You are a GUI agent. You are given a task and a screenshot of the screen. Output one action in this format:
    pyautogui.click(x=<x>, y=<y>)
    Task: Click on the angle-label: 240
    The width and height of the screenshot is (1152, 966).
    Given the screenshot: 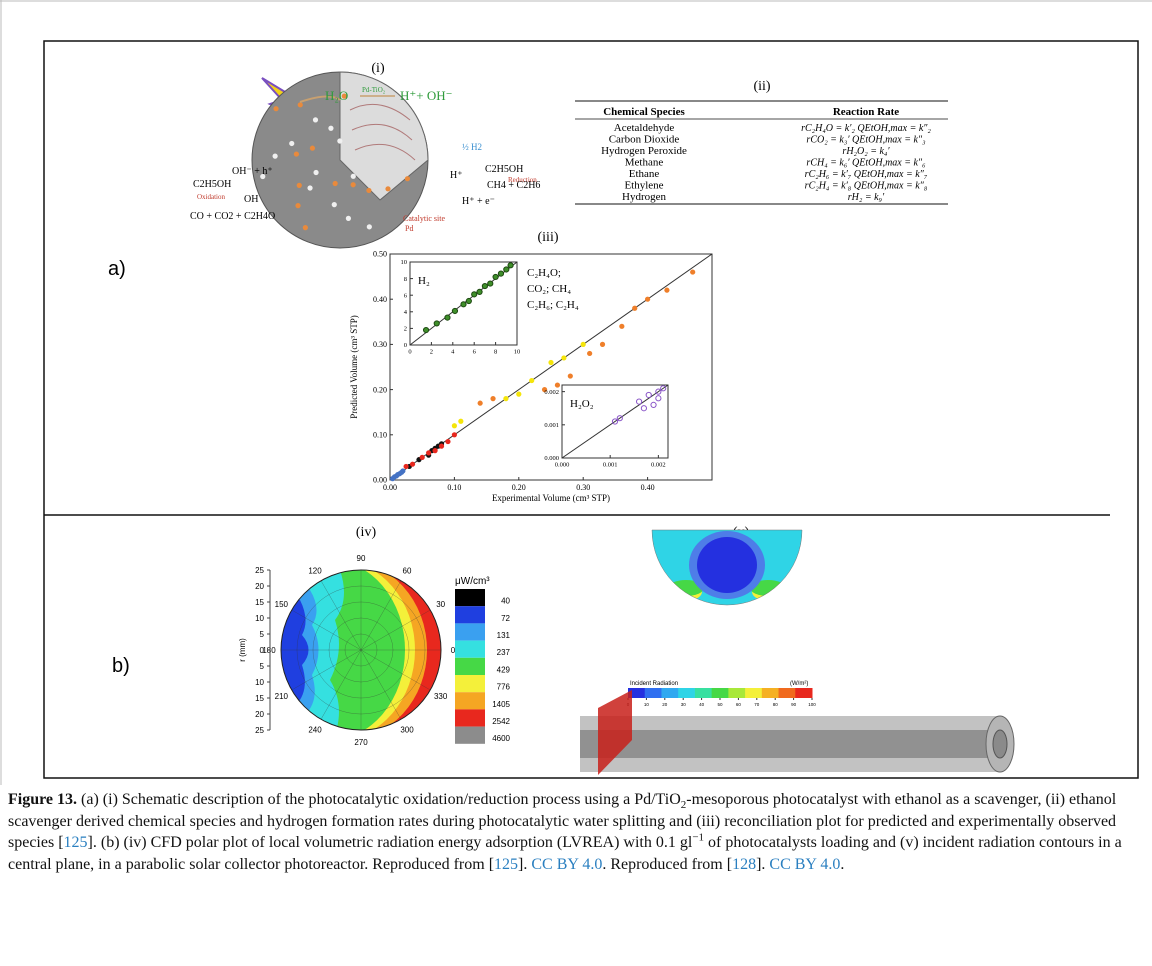 What is the action you would take?
    pyautogui.click(x=315, y=730)
    